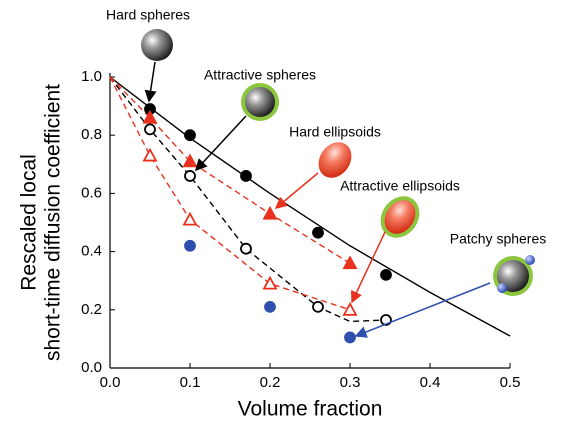 The height and width of the screenshot is (429, 576). What do you see at coordinates (400, 217) in the screenshot?
I see `icon-attractive-ellipsoid` at bounding box center [400, 217].